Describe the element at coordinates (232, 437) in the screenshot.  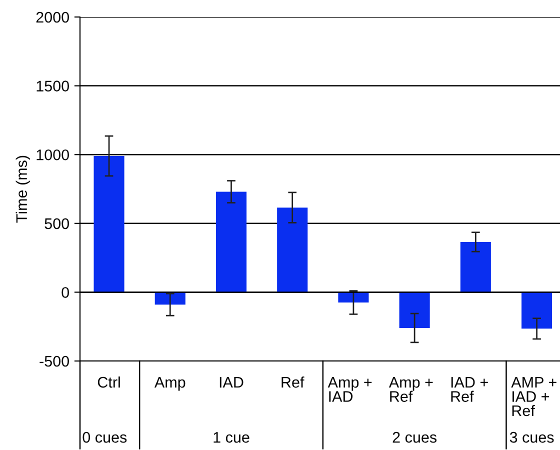
I see `text: 1 cue` at that location.